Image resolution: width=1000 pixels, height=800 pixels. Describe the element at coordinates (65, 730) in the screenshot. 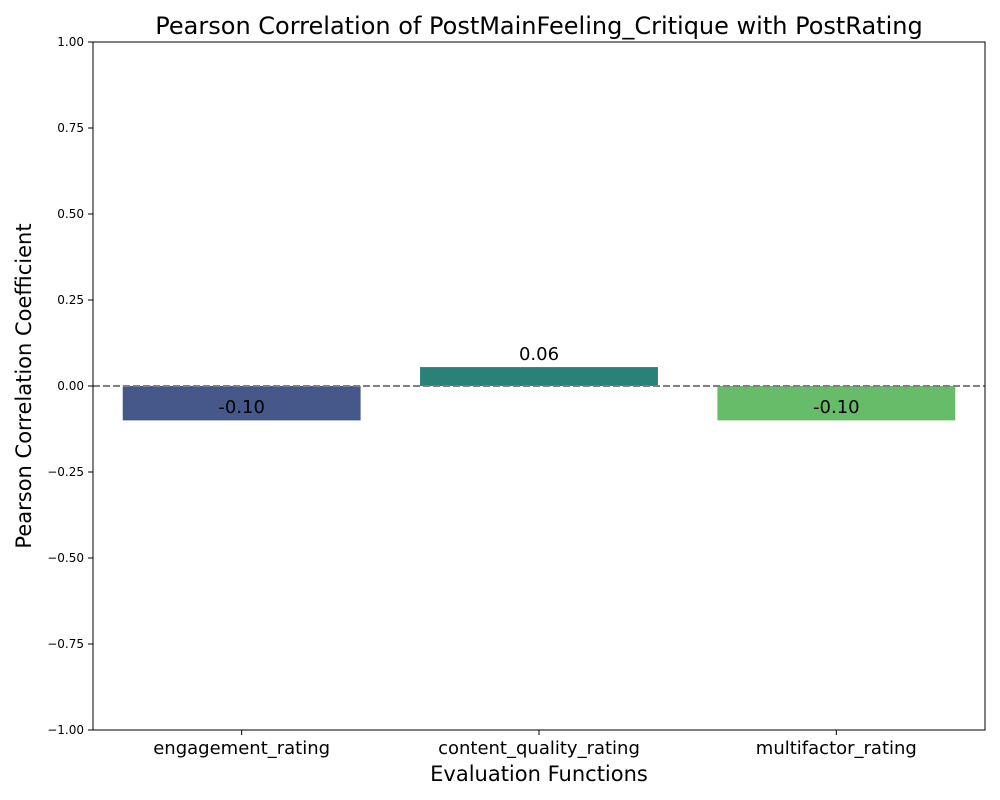

I see `y-tick-label: −1.00` at that location.